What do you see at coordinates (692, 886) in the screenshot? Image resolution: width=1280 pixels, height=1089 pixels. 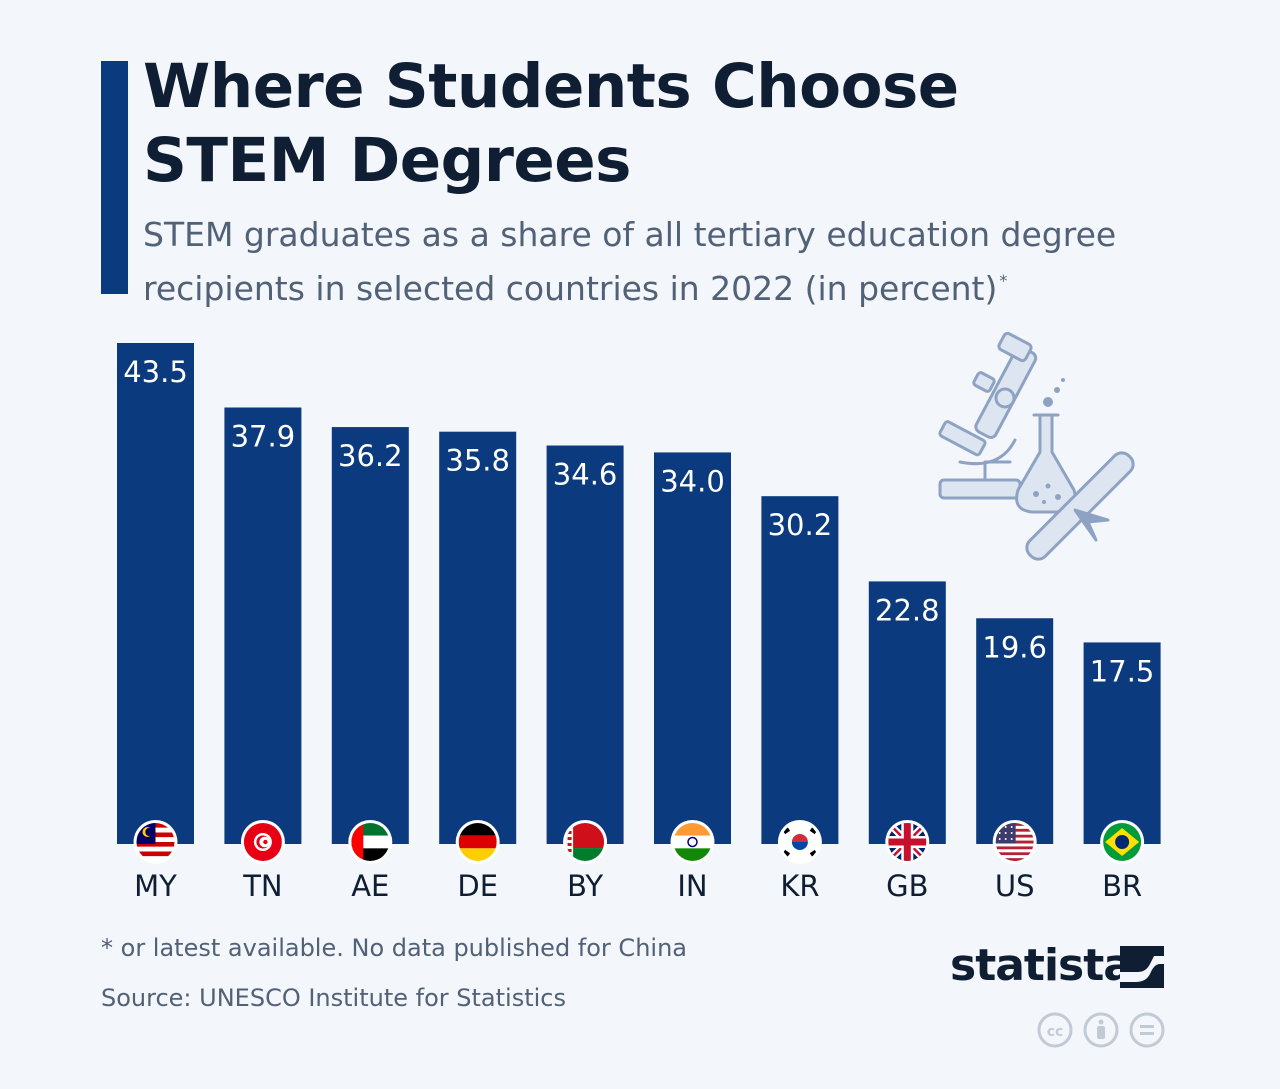 I see `category-label: IN` at bounding box center [692, 886].